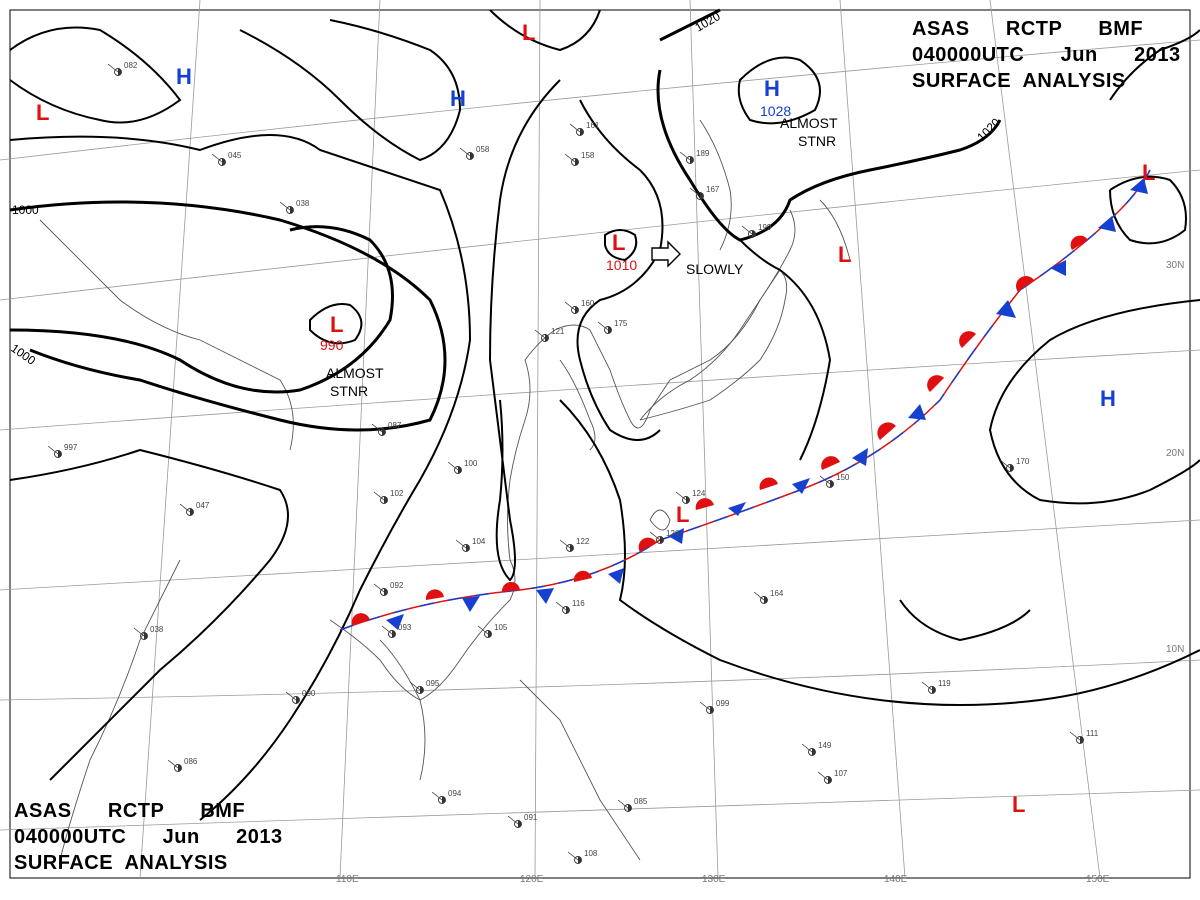 The height and width of the screenshot is (900, 1200). Describe the element at coordinates (1175, 649) in the screenshot. I see `lat-label-10n: 10N` at that location.